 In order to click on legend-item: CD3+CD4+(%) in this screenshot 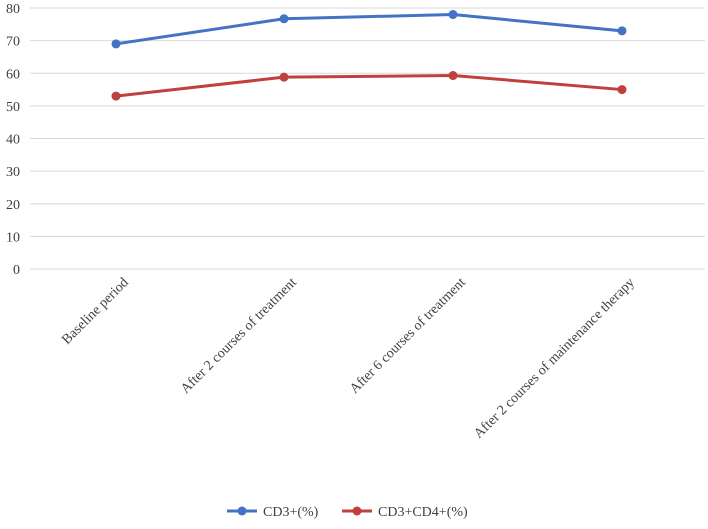, I will do `click(405, 512)`.